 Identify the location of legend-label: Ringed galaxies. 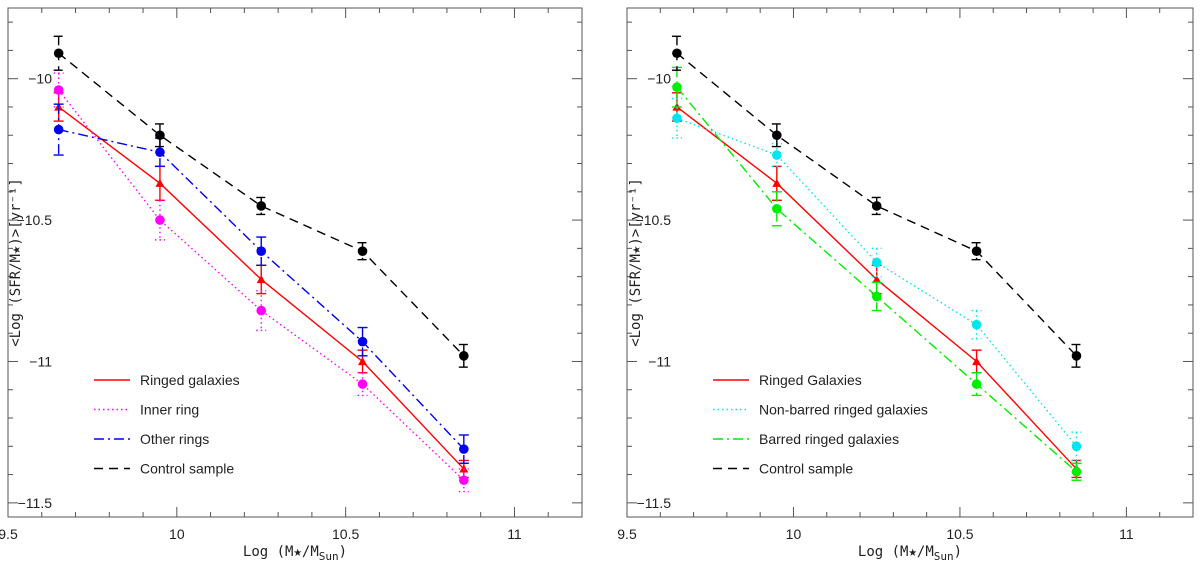
(190, 380).